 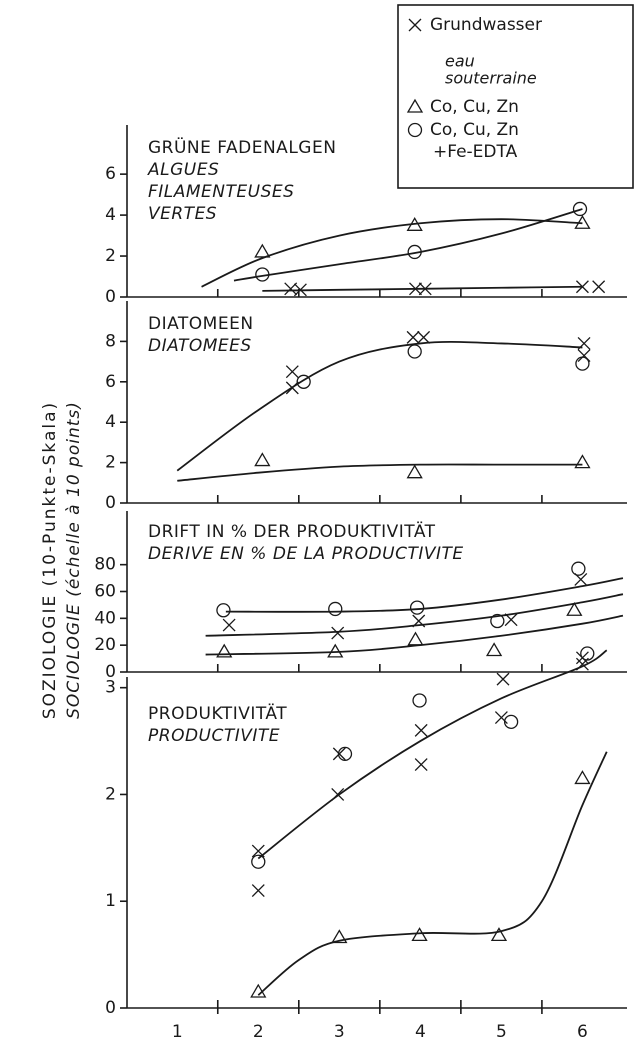 What do you see at coordinates (110, 688) in the screenshot?
I see `y-tick-label: 3` at bounding box center [110, 688].